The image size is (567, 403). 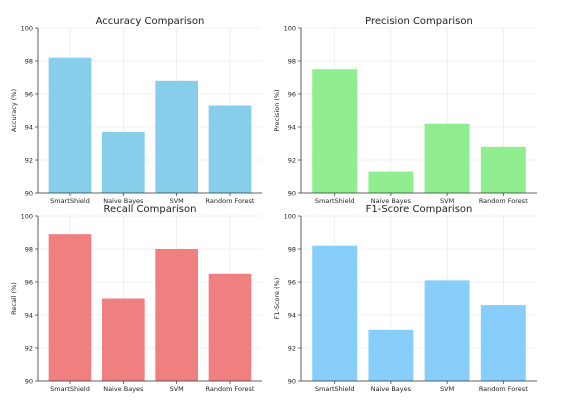 What do you see at coordinates (29, 249) in the screenshot?
I see `recall-ytick-label: 98` at bounding box center [29, 249].